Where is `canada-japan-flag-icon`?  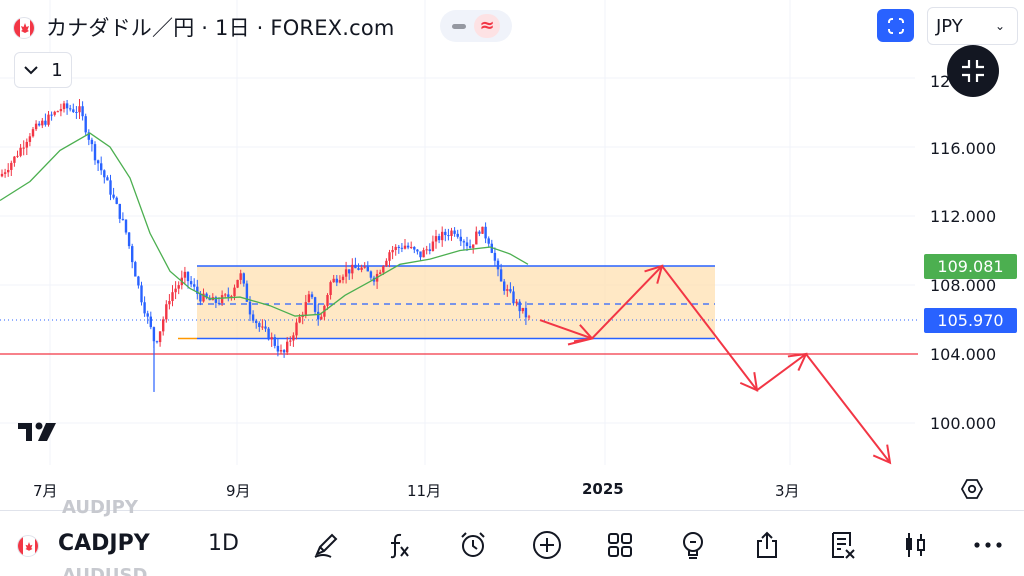 canada-japan-flag-icon is located at coordinates (28, 546).